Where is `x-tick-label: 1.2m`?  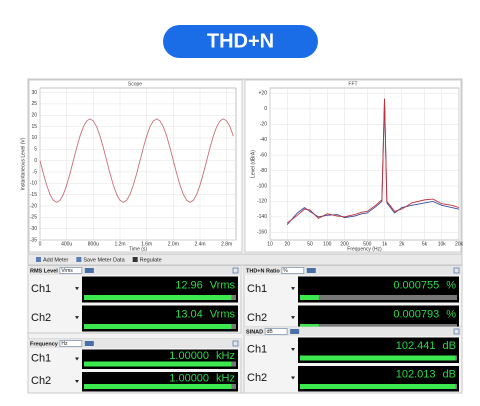 x-tick-label: 1.2m is located at coordinates (119, 244).